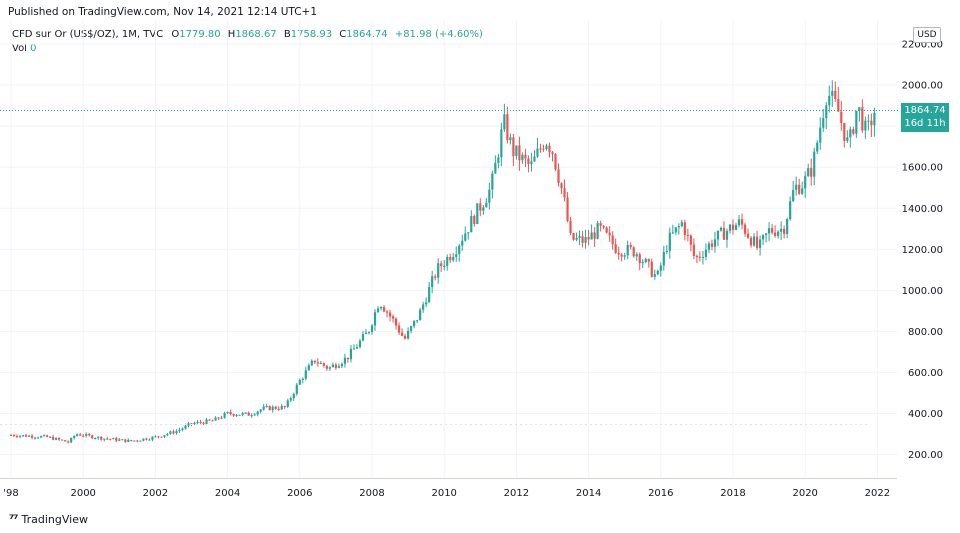  Describe the element at coordinates (516, 493) in the screenshot. I see `x-tick-label: 2012` at that location.